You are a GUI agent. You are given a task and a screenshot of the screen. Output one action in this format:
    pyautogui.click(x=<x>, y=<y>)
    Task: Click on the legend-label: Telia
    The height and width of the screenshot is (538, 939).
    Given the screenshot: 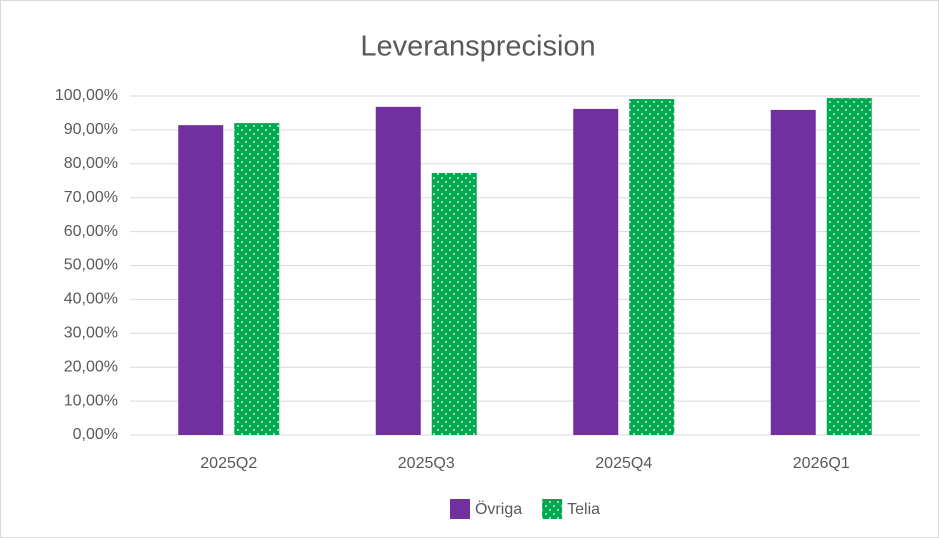 What is the action you would take?
    pyautogui.click(x=583, y=509)
    